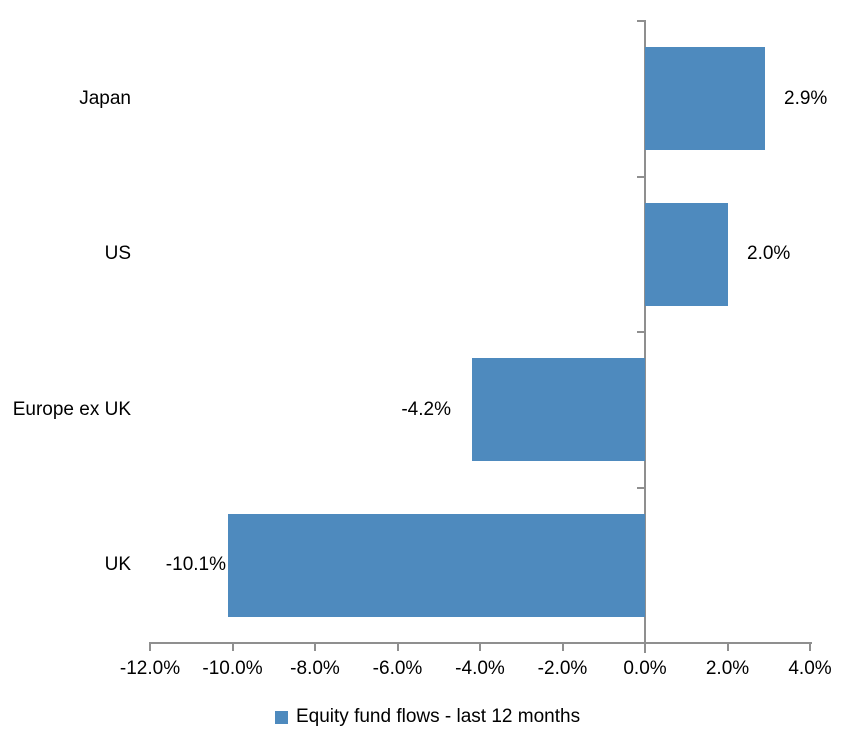 This screenshot has width=852, height=747. I want to click on chart-legend: Equity fund flows - last 12 months, so click(427, 717).